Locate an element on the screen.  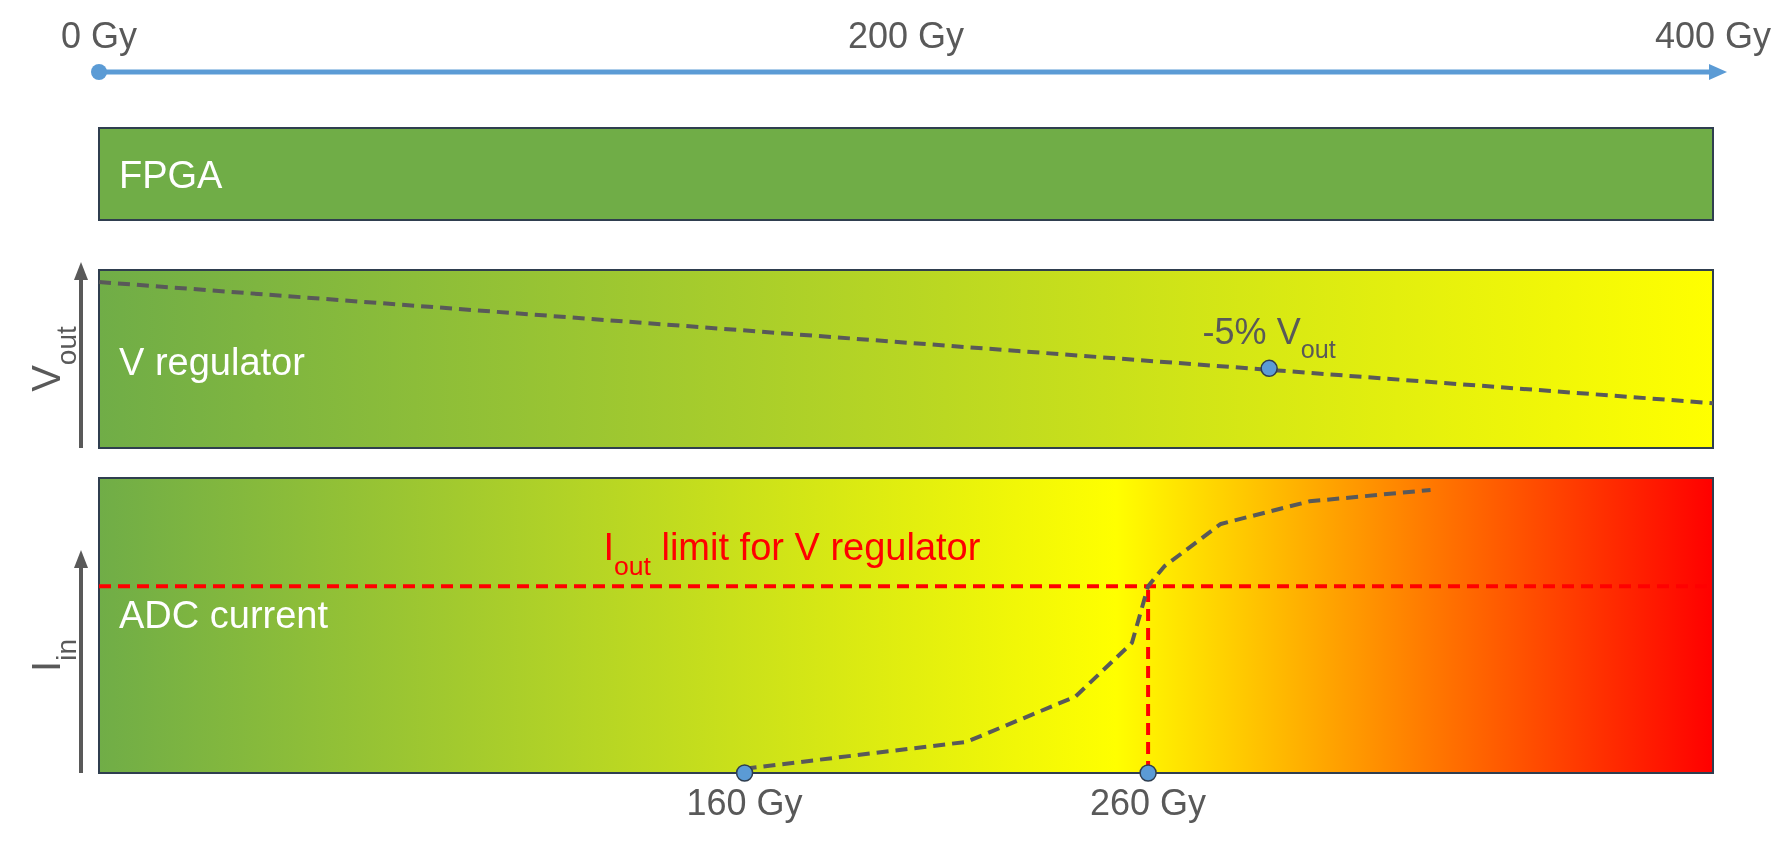
x-tick-label: 260 Gy is located at coordinates (1148, 802).